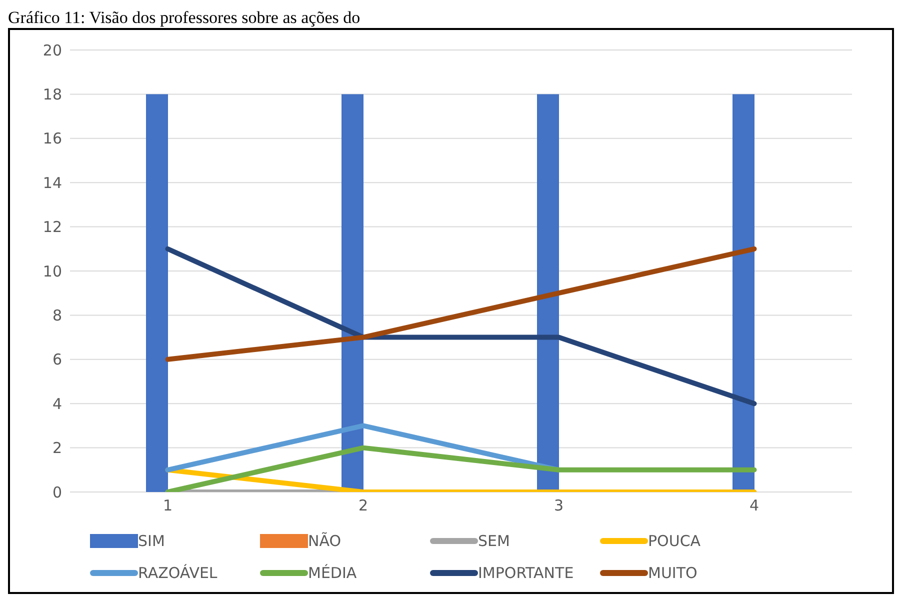  Describe the element at coordinates (494, 541) in the screenshot. I see `legend-label: SEM` at that location.